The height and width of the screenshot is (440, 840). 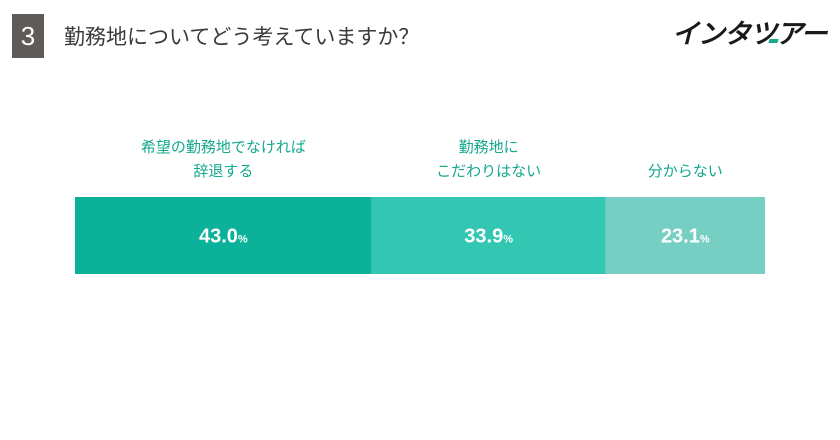 I want to click on brand-logo-text: インタツアー, so click(x=749, y=34).